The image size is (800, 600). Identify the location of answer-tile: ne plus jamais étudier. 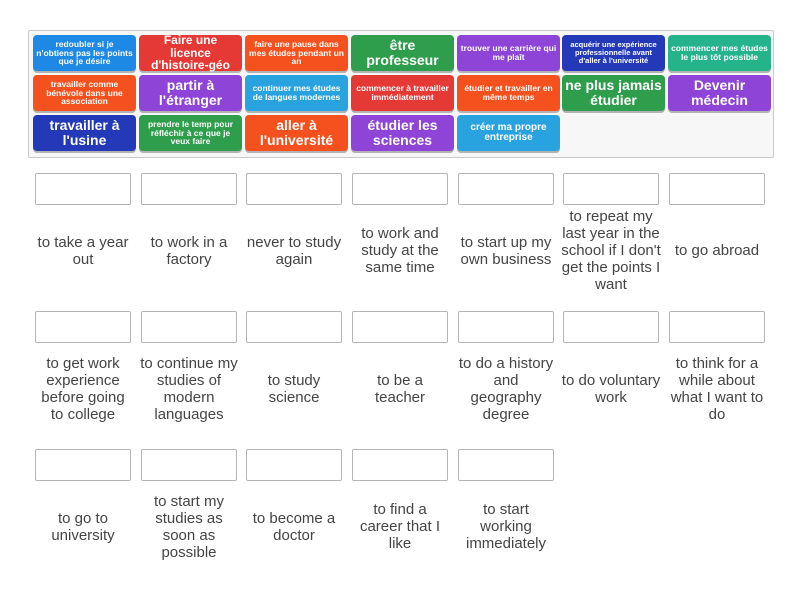
(613, 93).